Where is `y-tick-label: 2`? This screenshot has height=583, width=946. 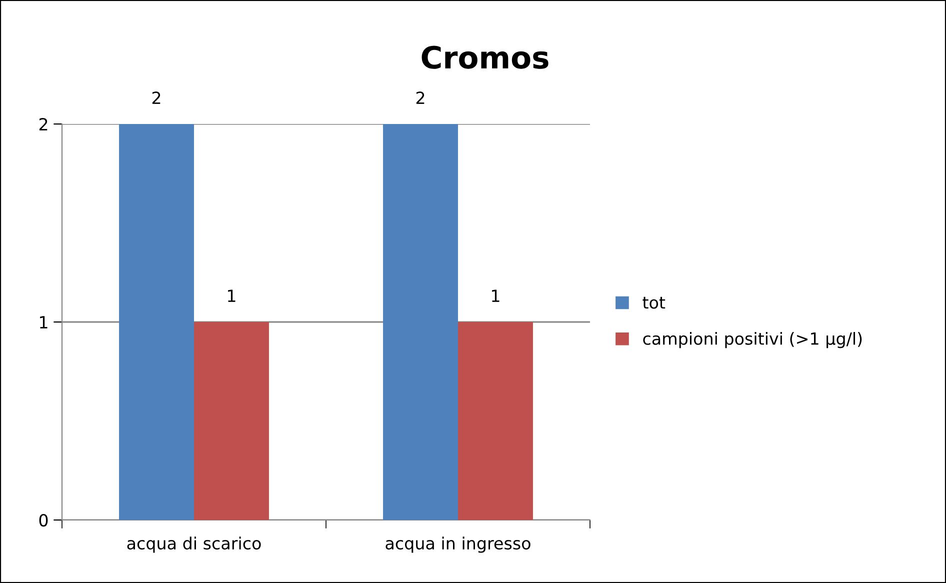 y-tick-label: 2 is located at coordinates (43, 124).